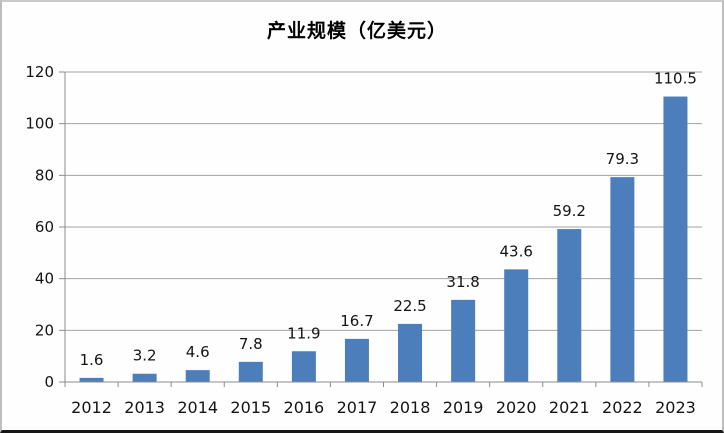 Image resolution: width=724 pixels, height=433 pixels. I want to click on x-axis-label: 2017, so click(357, 407).